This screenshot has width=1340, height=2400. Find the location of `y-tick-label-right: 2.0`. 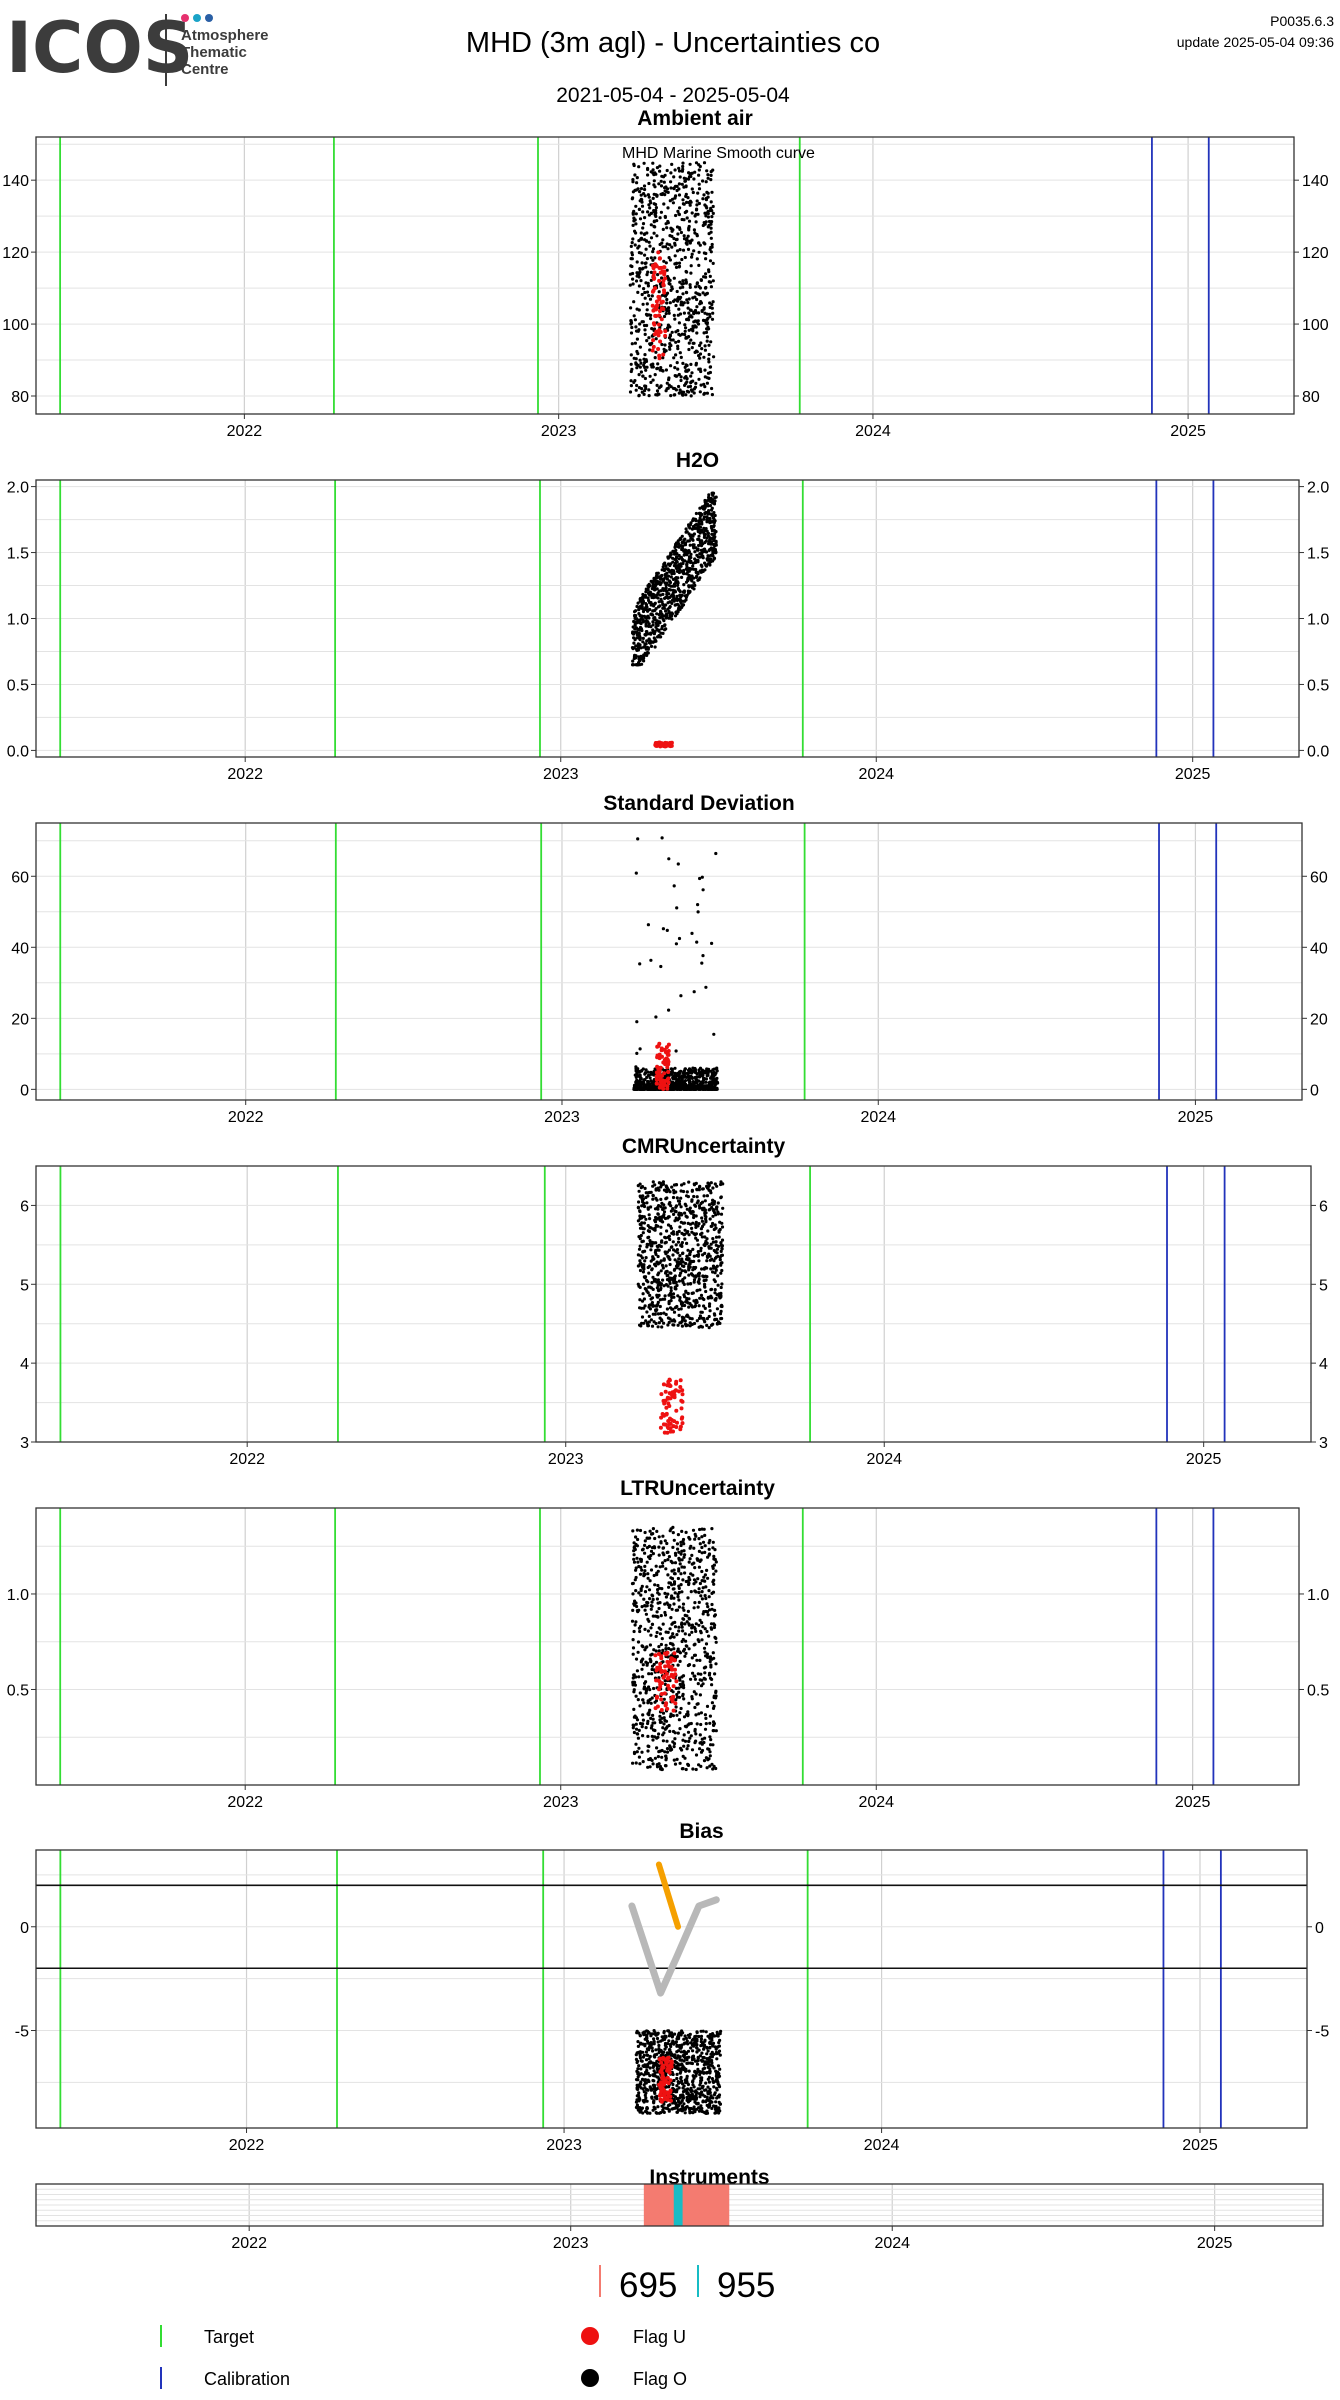

y-tick-label-right: 2.0 is located at coordinates (1318, 488).